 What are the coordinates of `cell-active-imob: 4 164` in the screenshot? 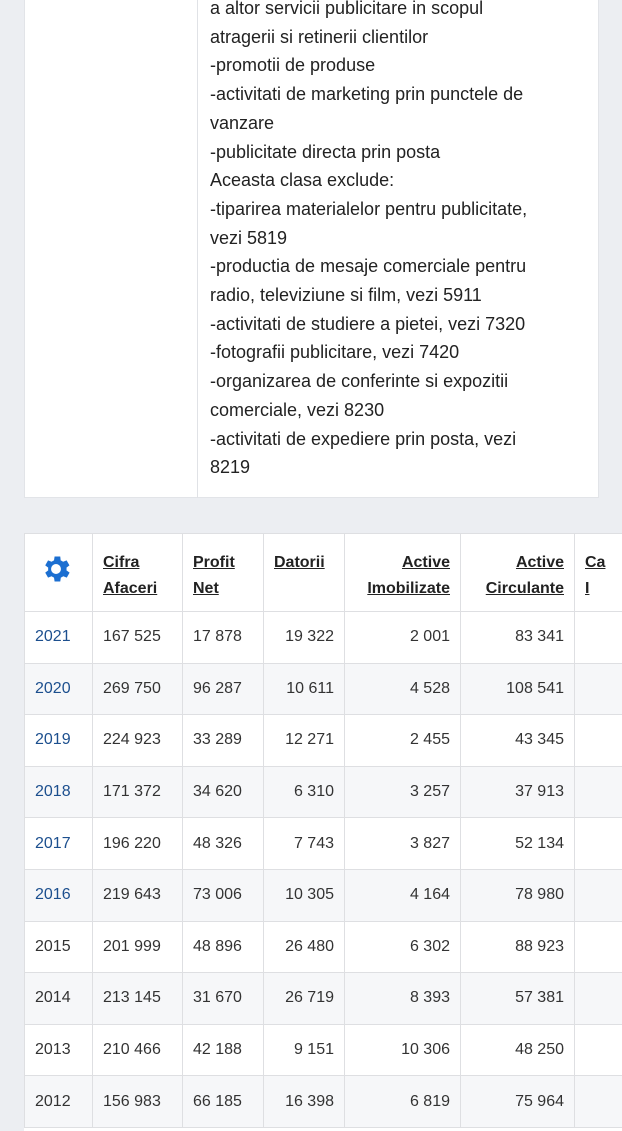 It's located at (402, 895).